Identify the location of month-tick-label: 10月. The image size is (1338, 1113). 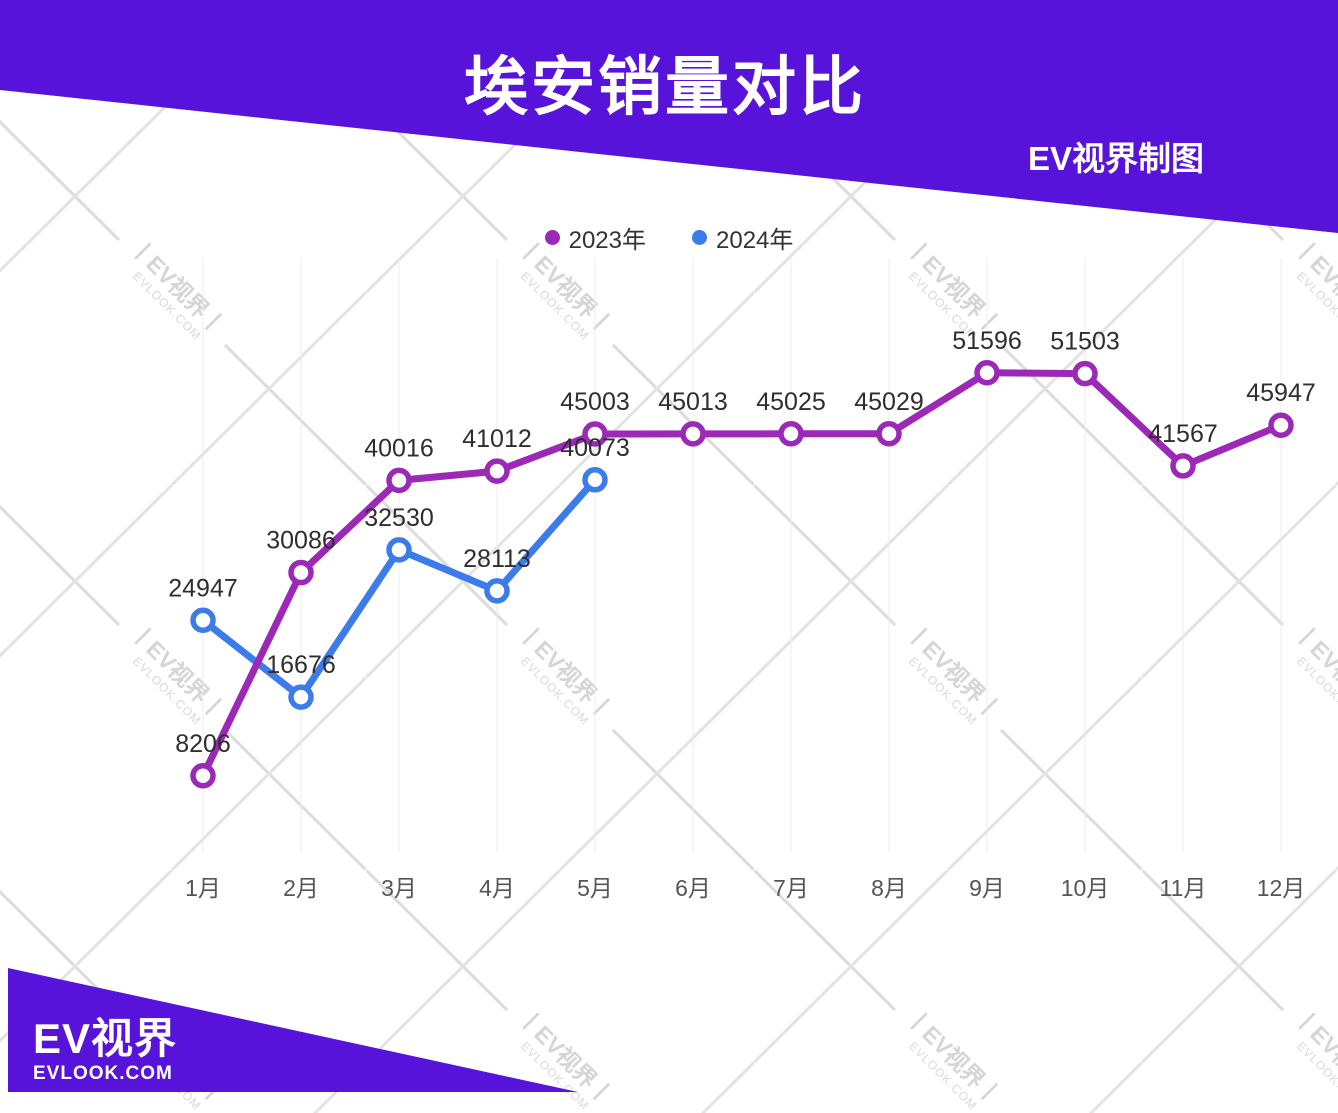
(1085, 888).